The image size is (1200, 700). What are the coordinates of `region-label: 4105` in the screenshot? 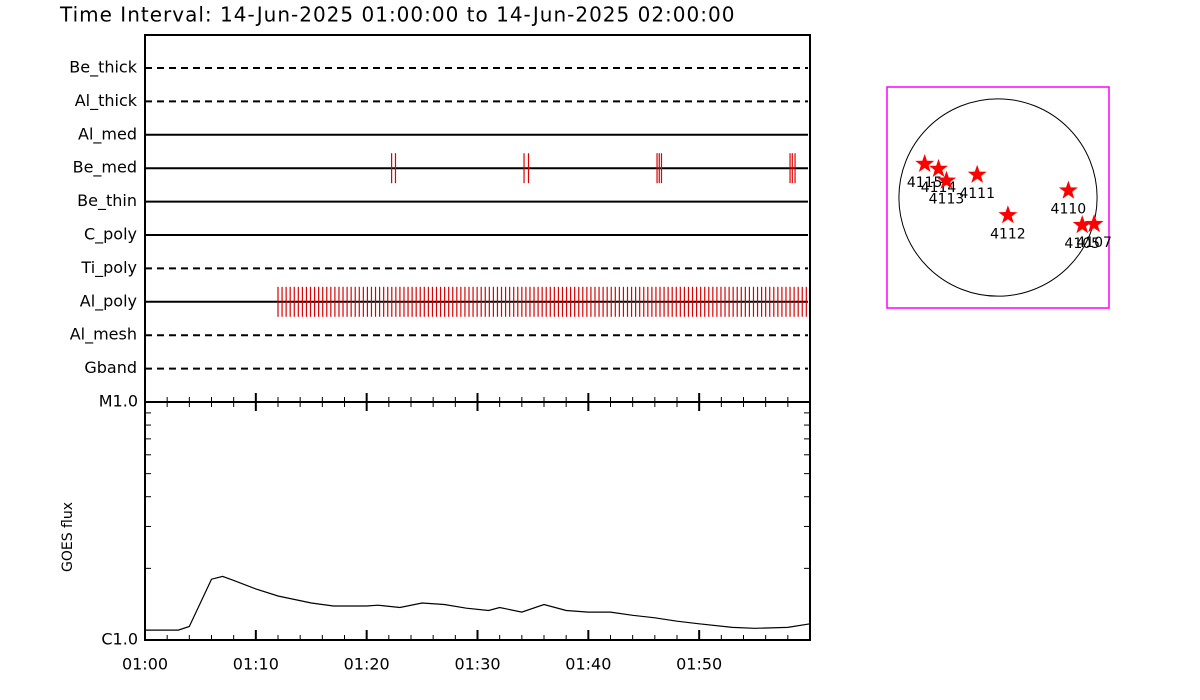 It's located at (1082, 244).